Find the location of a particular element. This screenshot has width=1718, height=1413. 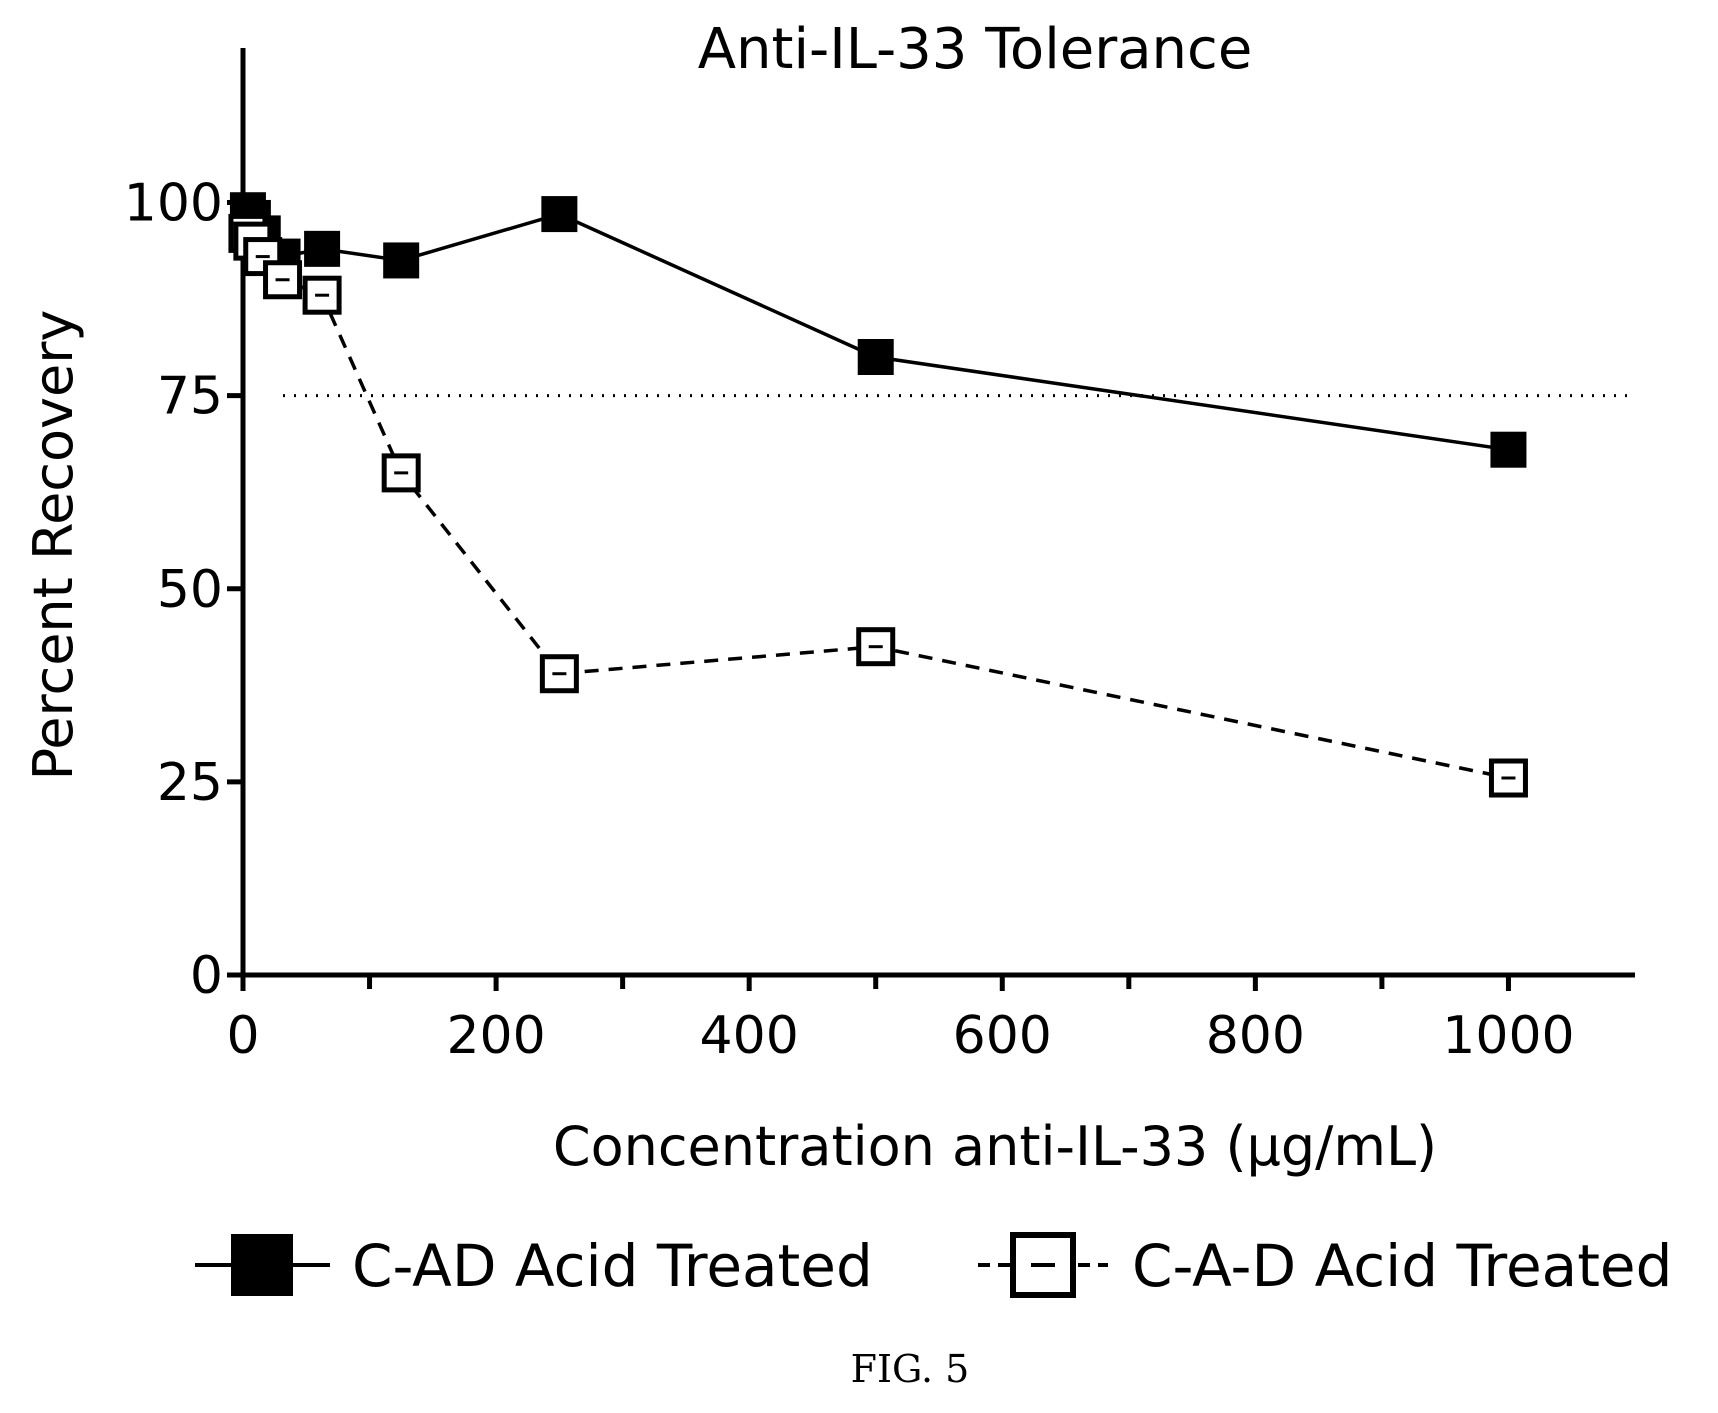

chart-title: Anti-IL-33 Tolerance is located at coordinates (975, 49).